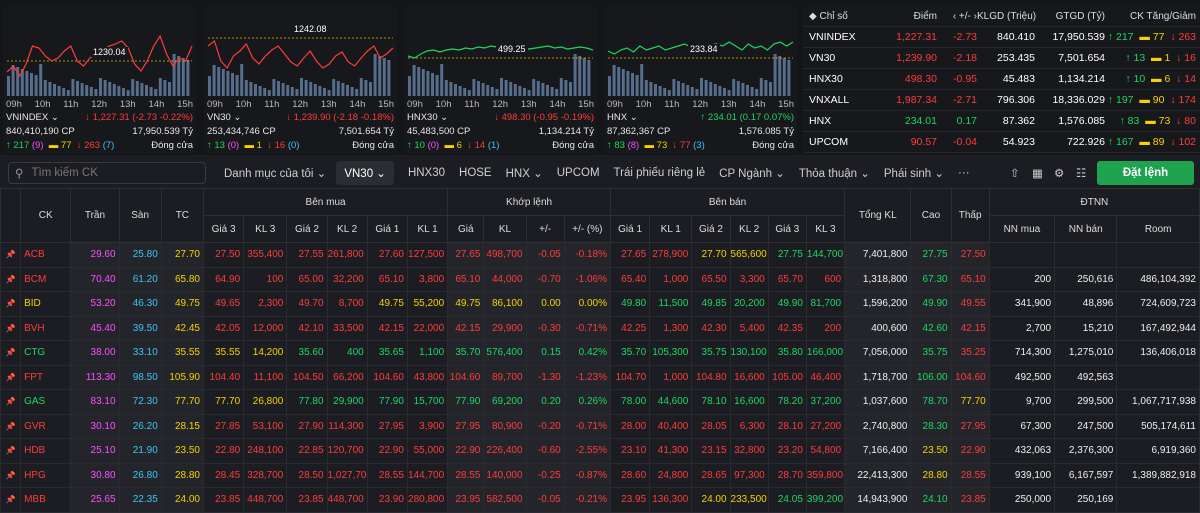  What do you see at coordinates (787, 377) in the screenshot?
I see `ask-price-3: 105.00` at bounding box center [787, 377].